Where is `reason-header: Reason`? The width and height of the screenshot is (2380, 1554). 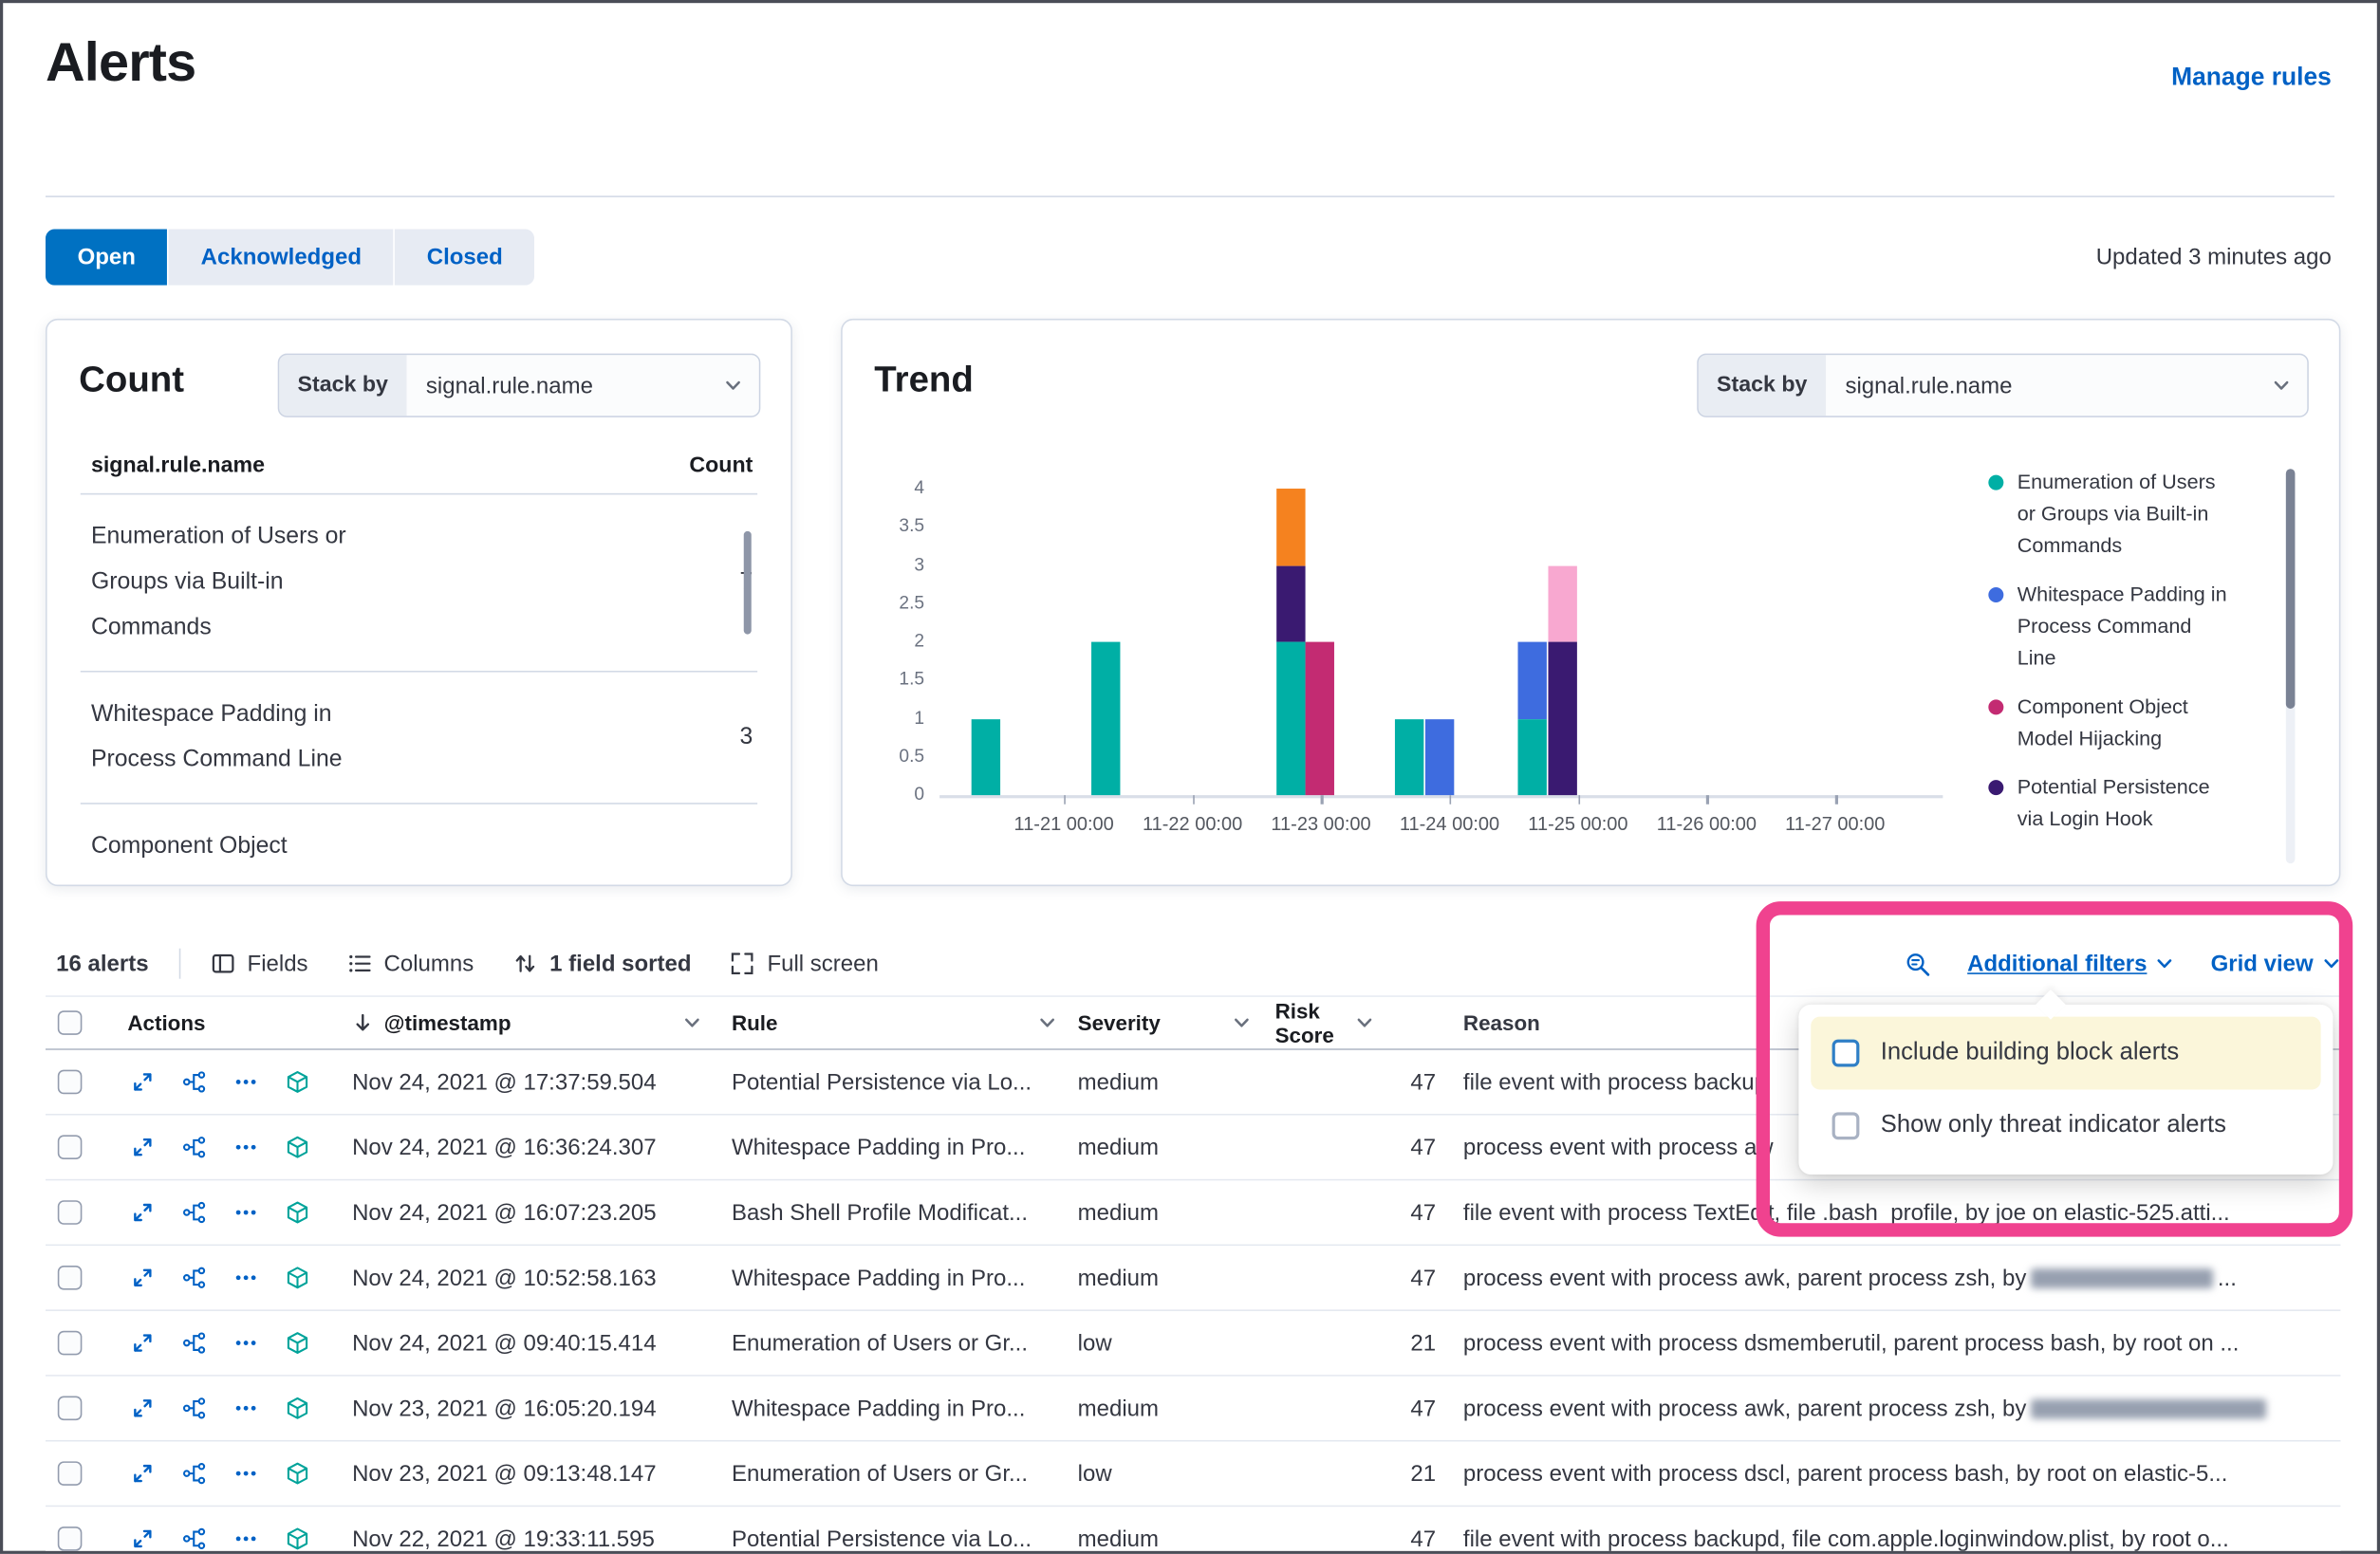 reason-header: Reason is located at coordinates (1501, 1022).